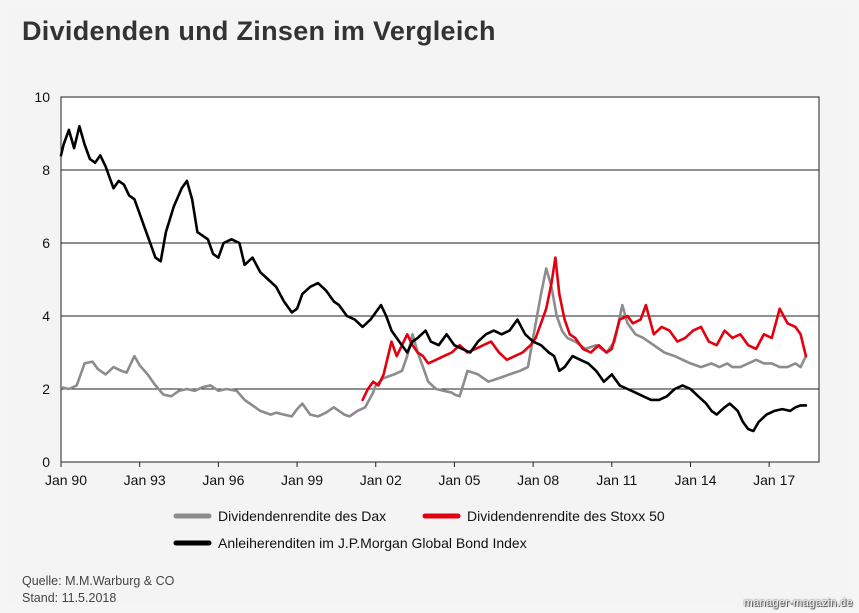 The image size is (859, 613). I want to click on legend-stoxx: Dividendenrendite des Stoxx 50, so click(543, 516).